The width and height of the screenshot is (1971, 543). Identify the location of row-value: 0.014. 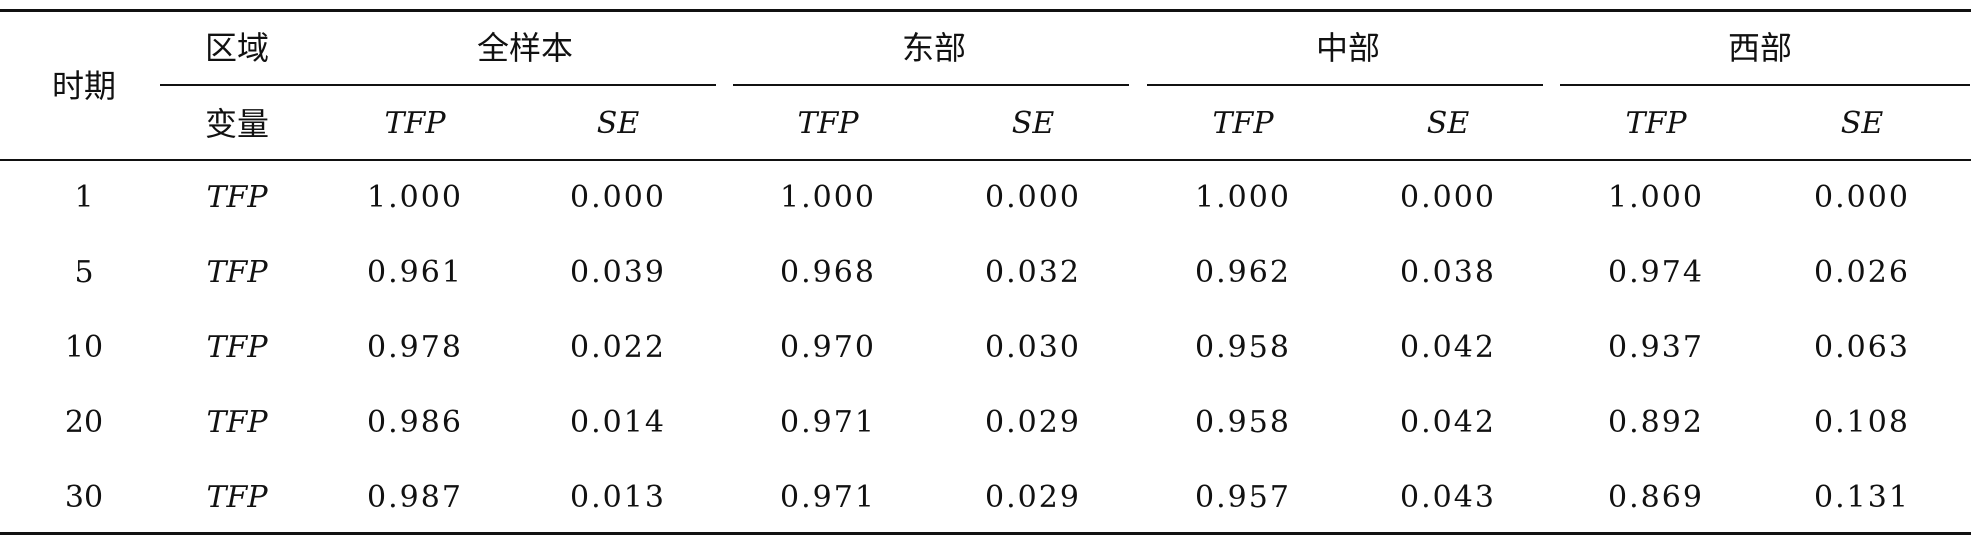
(618, 422).